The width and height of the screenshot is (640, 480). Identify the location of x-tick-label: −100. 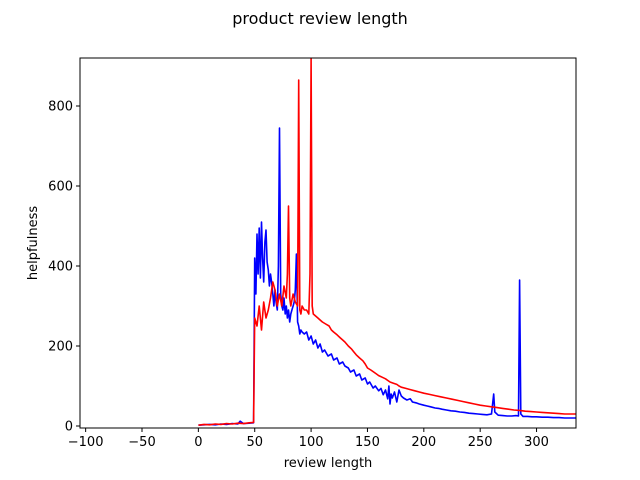
(86, 442).